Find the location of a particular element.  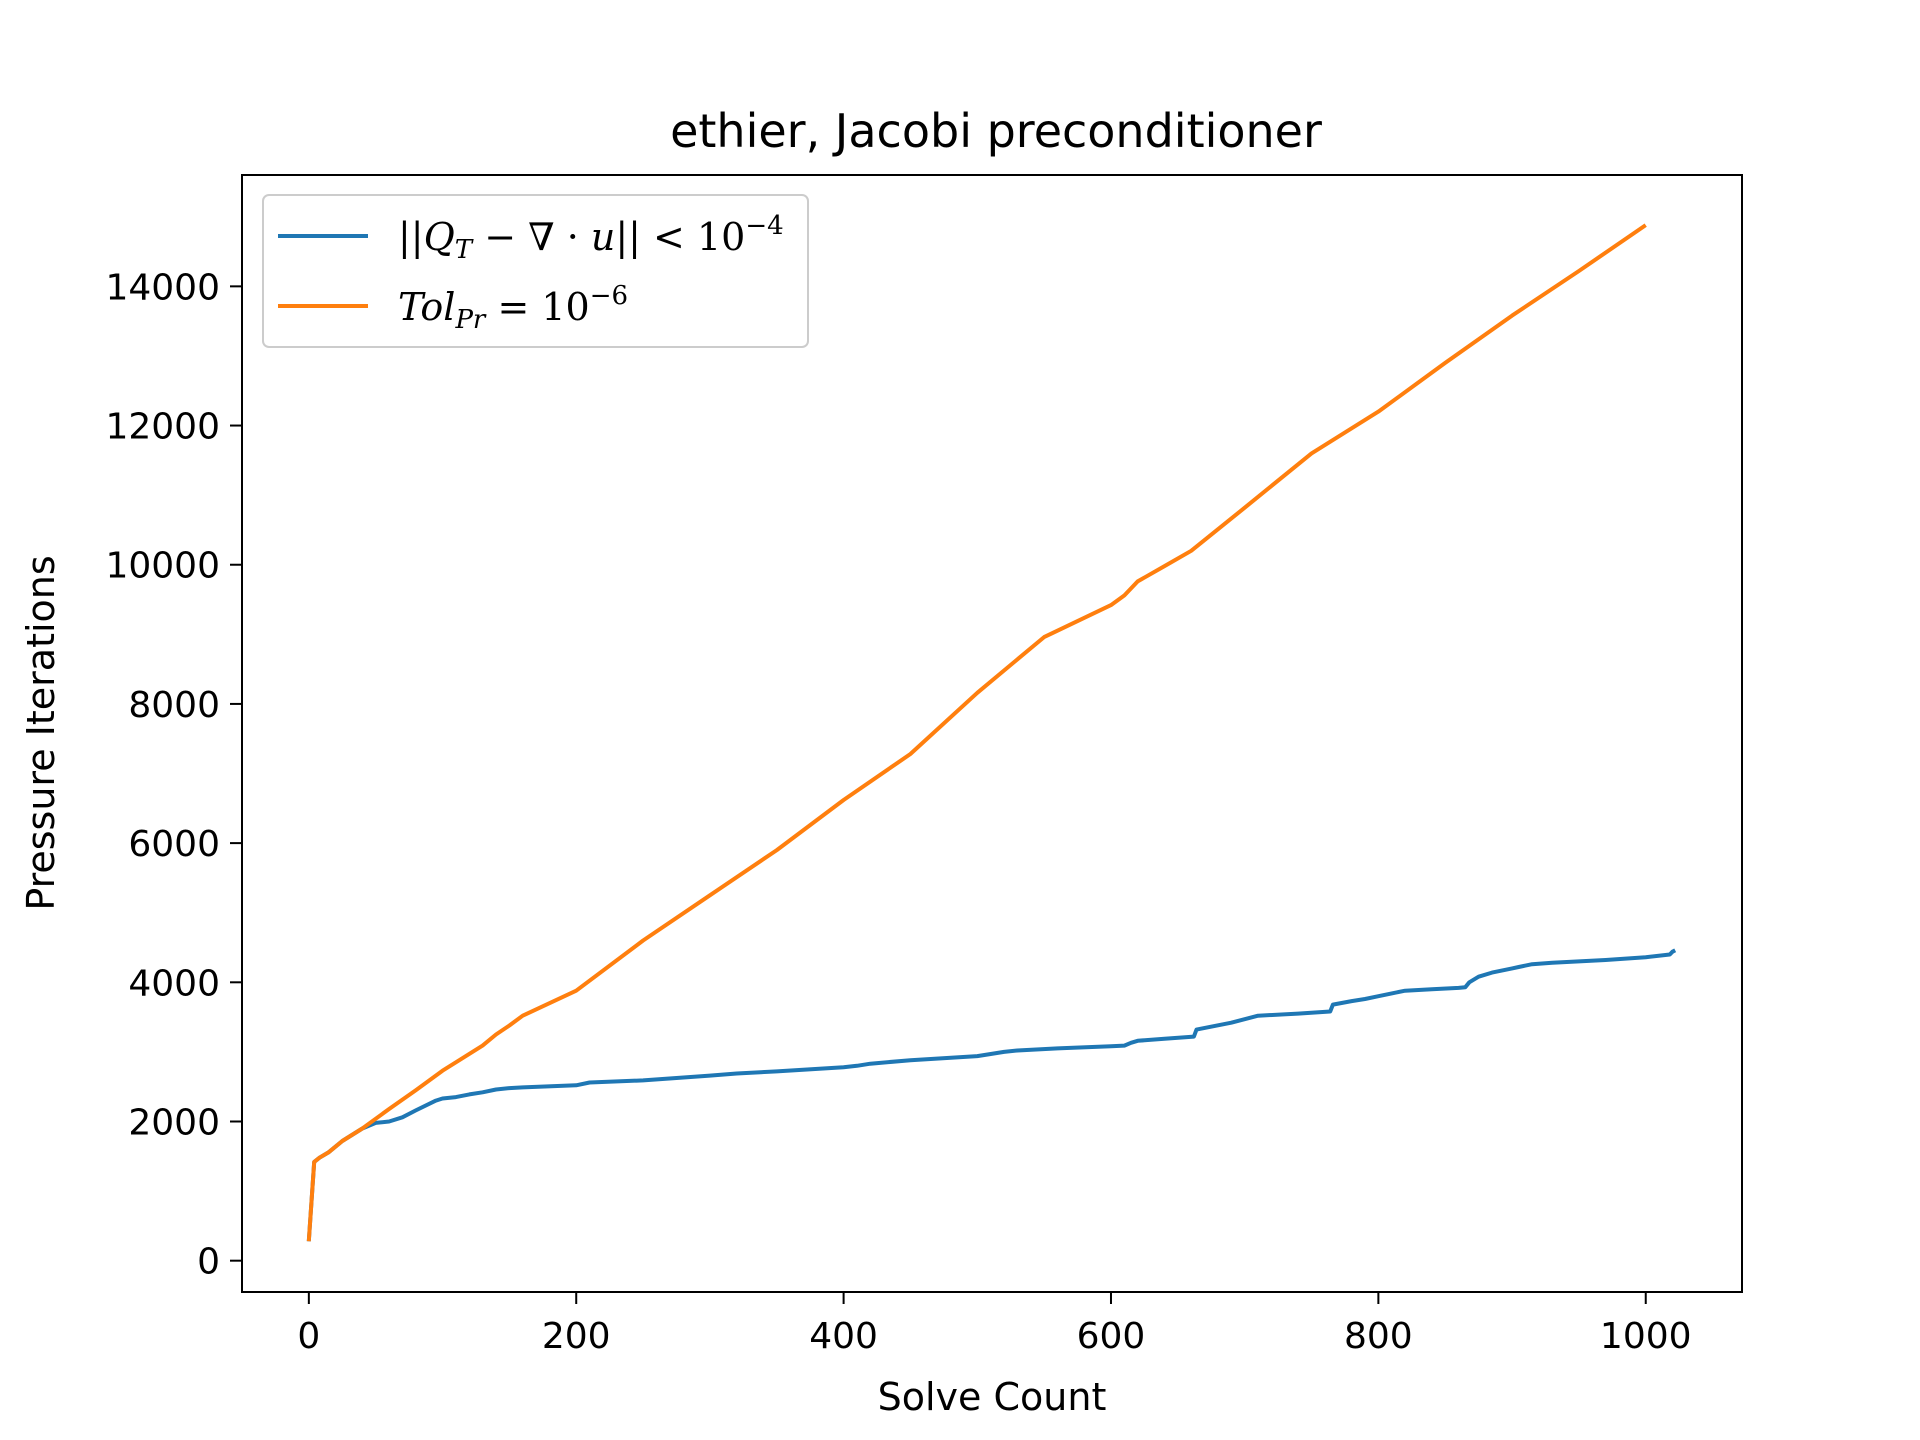

y-tick-label: 2000 is located at coordinates (174, 1122).